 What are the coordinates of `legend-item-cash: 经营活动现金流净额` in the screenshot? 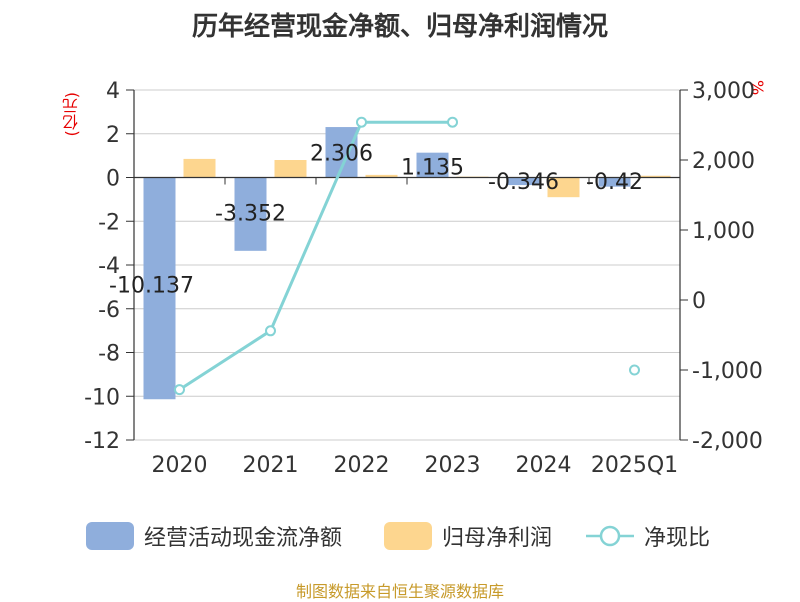 It's located at (214, 536).